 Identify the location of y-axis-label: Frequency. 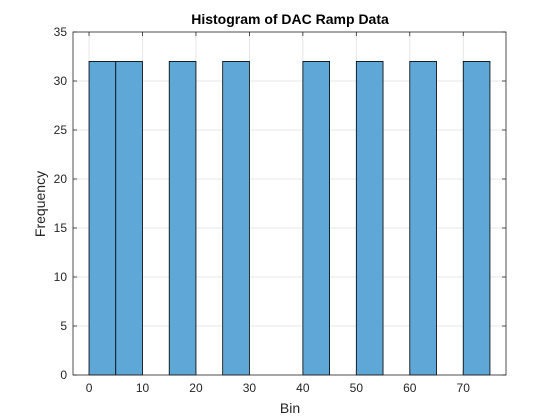
(40, 204).